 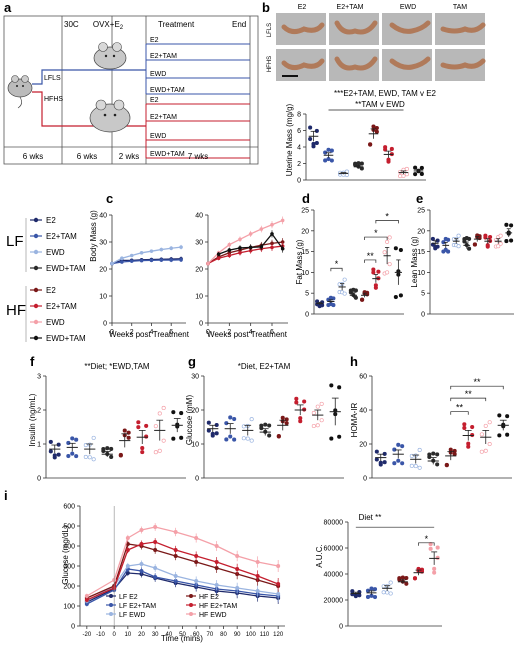 What do you see at coordinates (229, 332) in the screenshot?
I see `x-tick-label: 2` at bounding box center [229, 332].